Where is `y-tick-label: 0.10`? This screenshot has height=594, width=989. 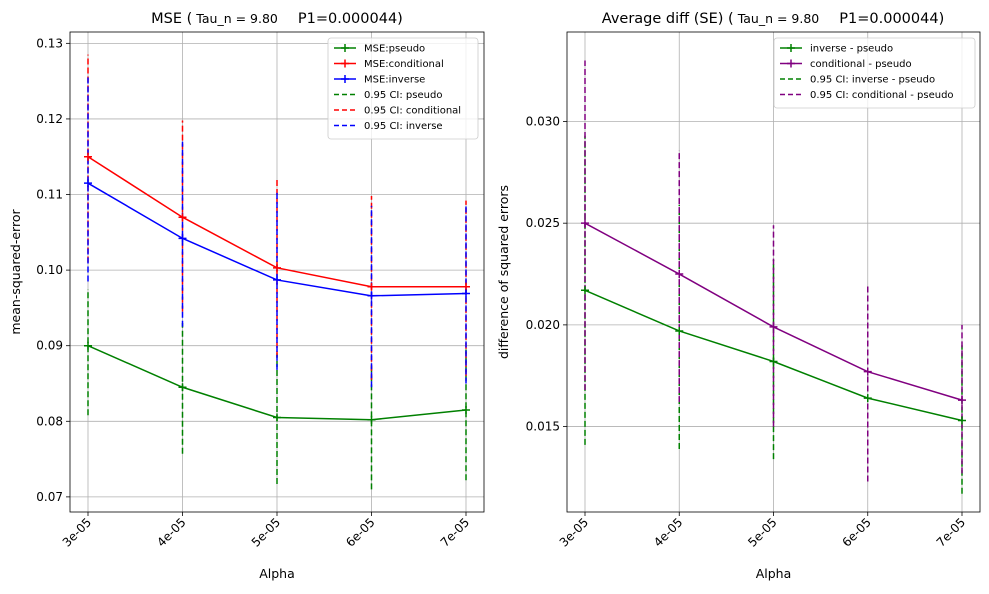
y-tick-label: 0.10 is located at coordinates (49, 270).